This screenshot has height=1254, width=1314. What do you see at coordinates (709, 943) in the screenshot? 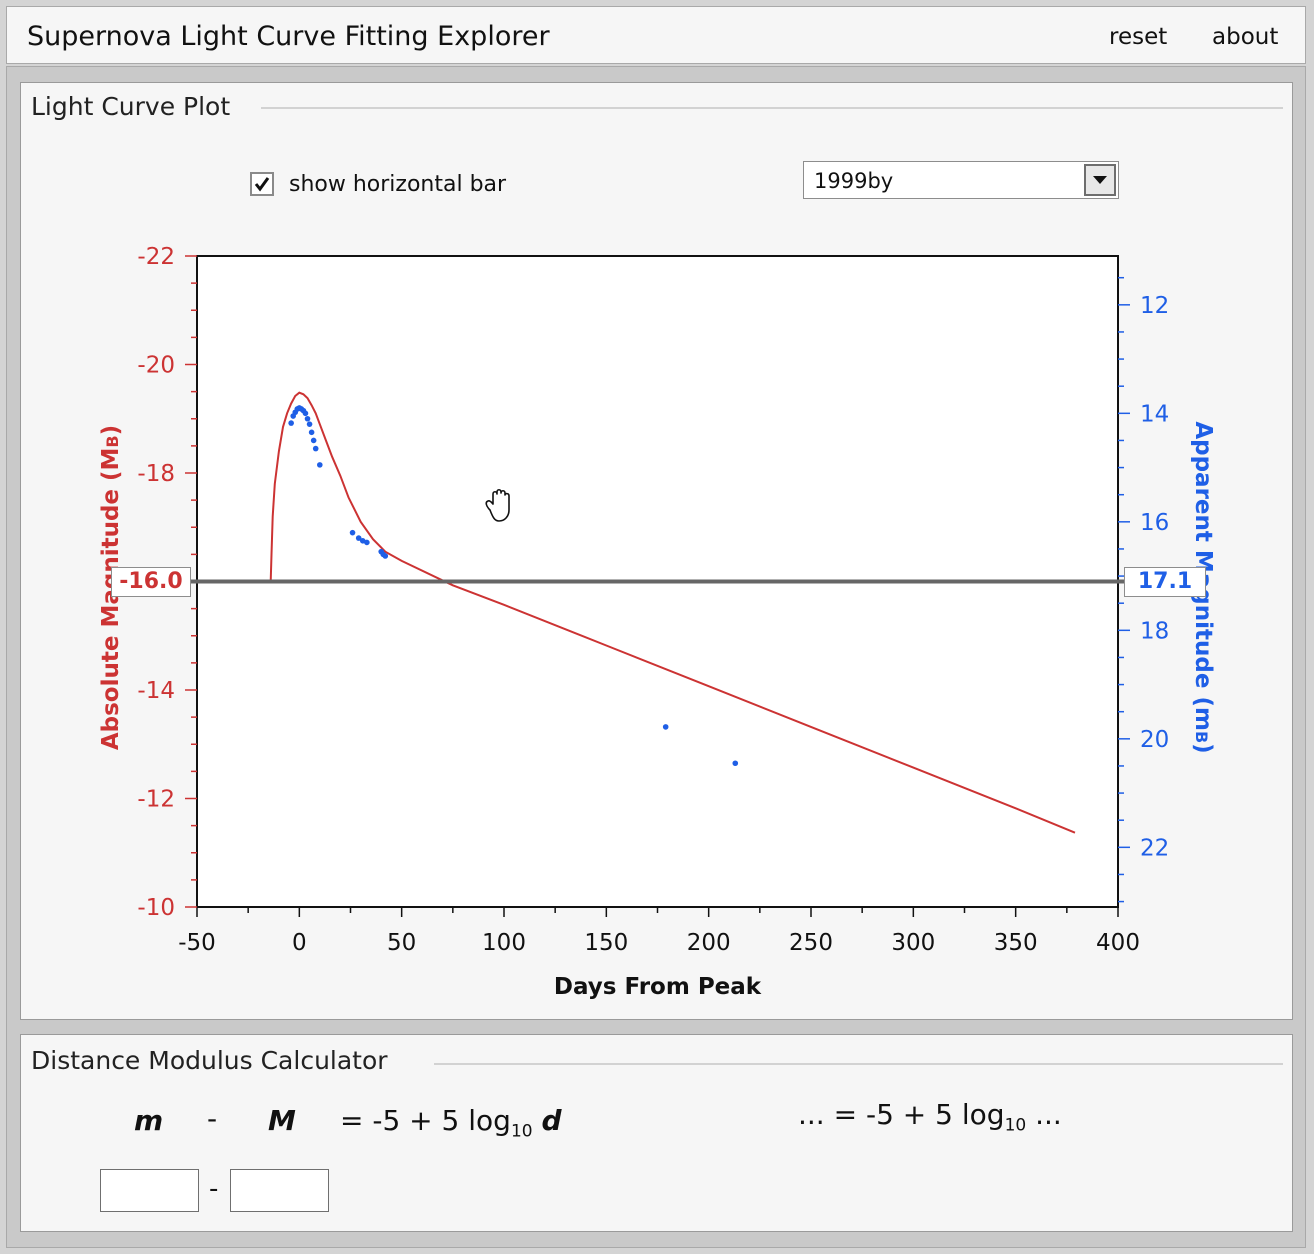
I see `x-tick-label: 200` at bounding box center [709, 943].